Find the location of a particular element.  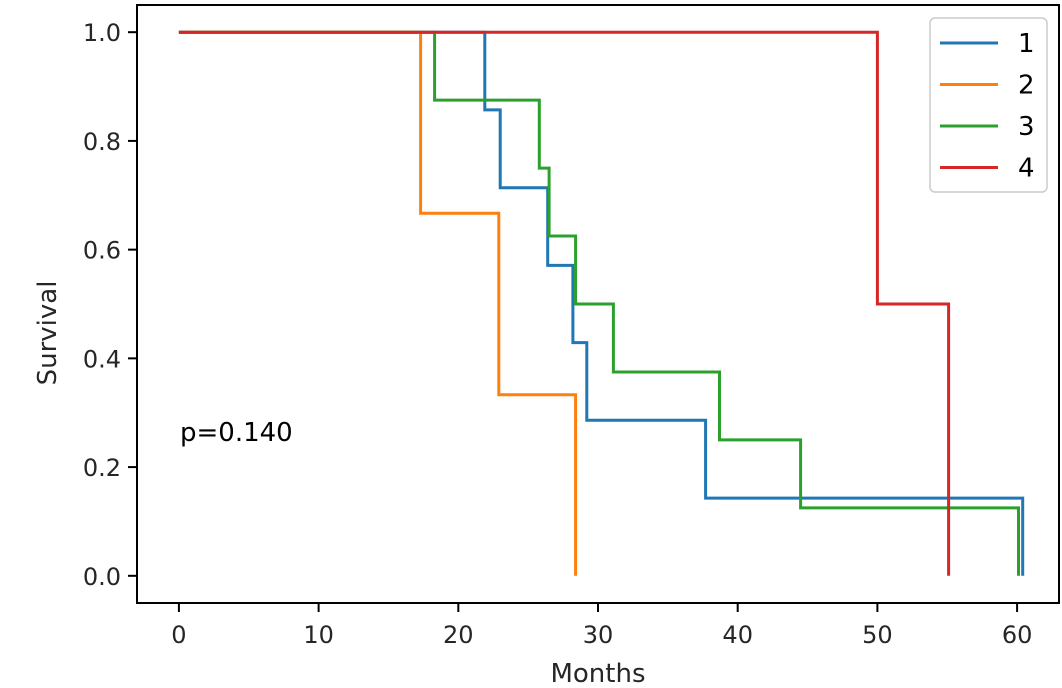

p-value-annotation: p=0.140 is located at coordinates (236, 433).